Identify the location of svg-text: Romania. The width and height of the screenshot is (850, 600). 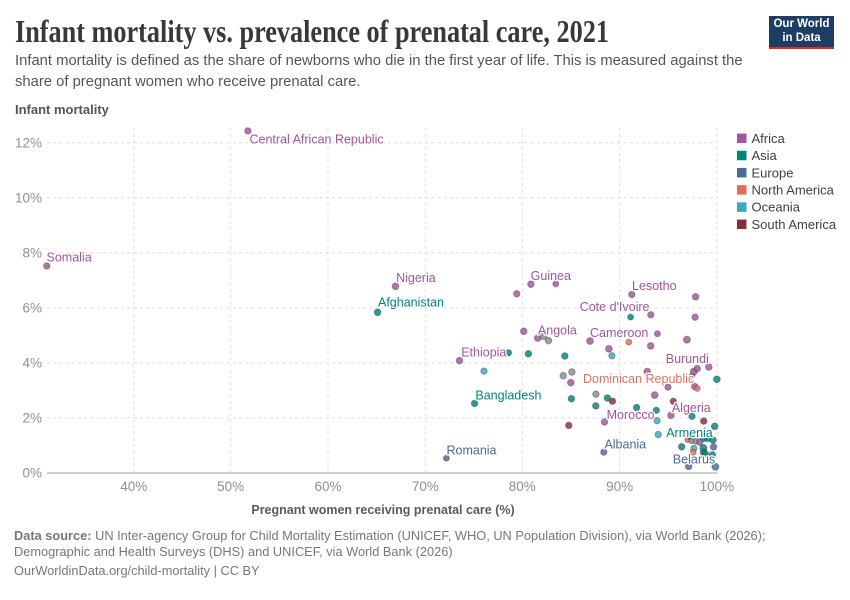
(471, 450).